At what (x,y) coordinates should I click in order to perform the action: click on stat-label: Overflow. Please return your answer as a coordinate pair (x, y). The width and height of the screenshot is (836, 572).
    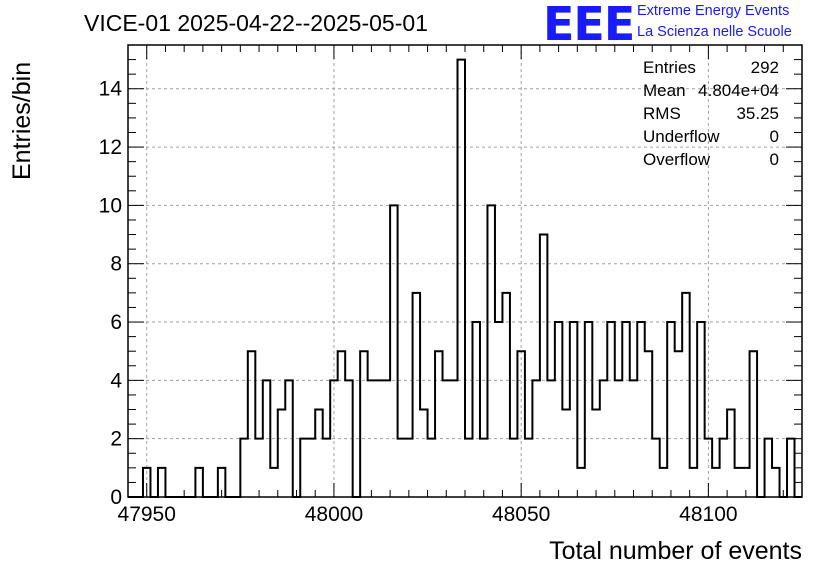
    Looking at the image, I should click on (677, 159).